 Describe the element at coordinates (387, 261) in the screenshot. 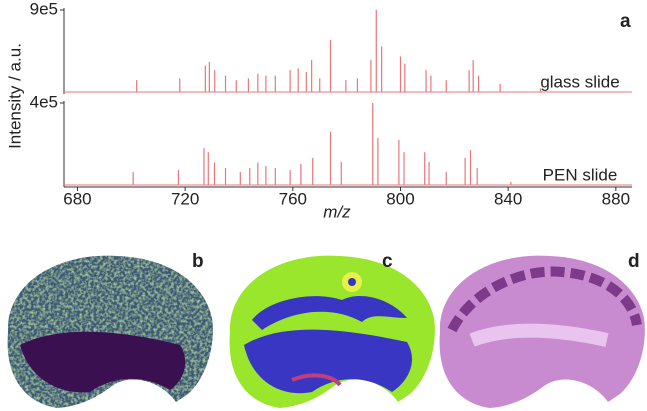

I see `panel-label: c` at that location.